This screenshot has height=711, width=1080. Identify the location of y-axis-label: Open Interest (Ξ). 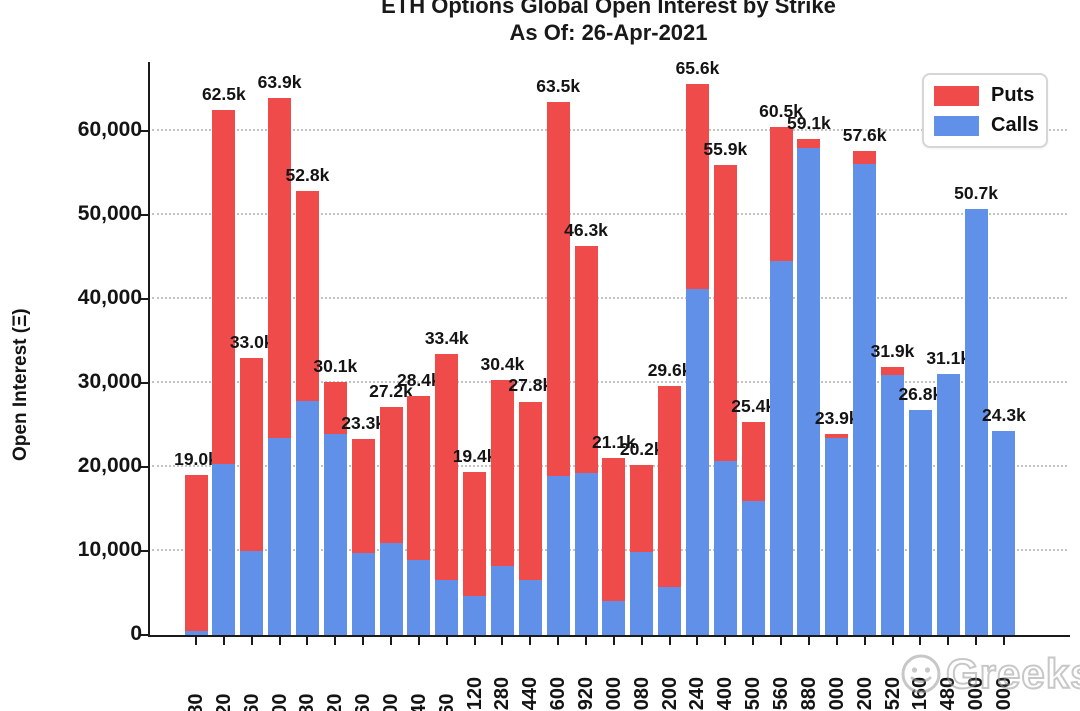
(20, 385).